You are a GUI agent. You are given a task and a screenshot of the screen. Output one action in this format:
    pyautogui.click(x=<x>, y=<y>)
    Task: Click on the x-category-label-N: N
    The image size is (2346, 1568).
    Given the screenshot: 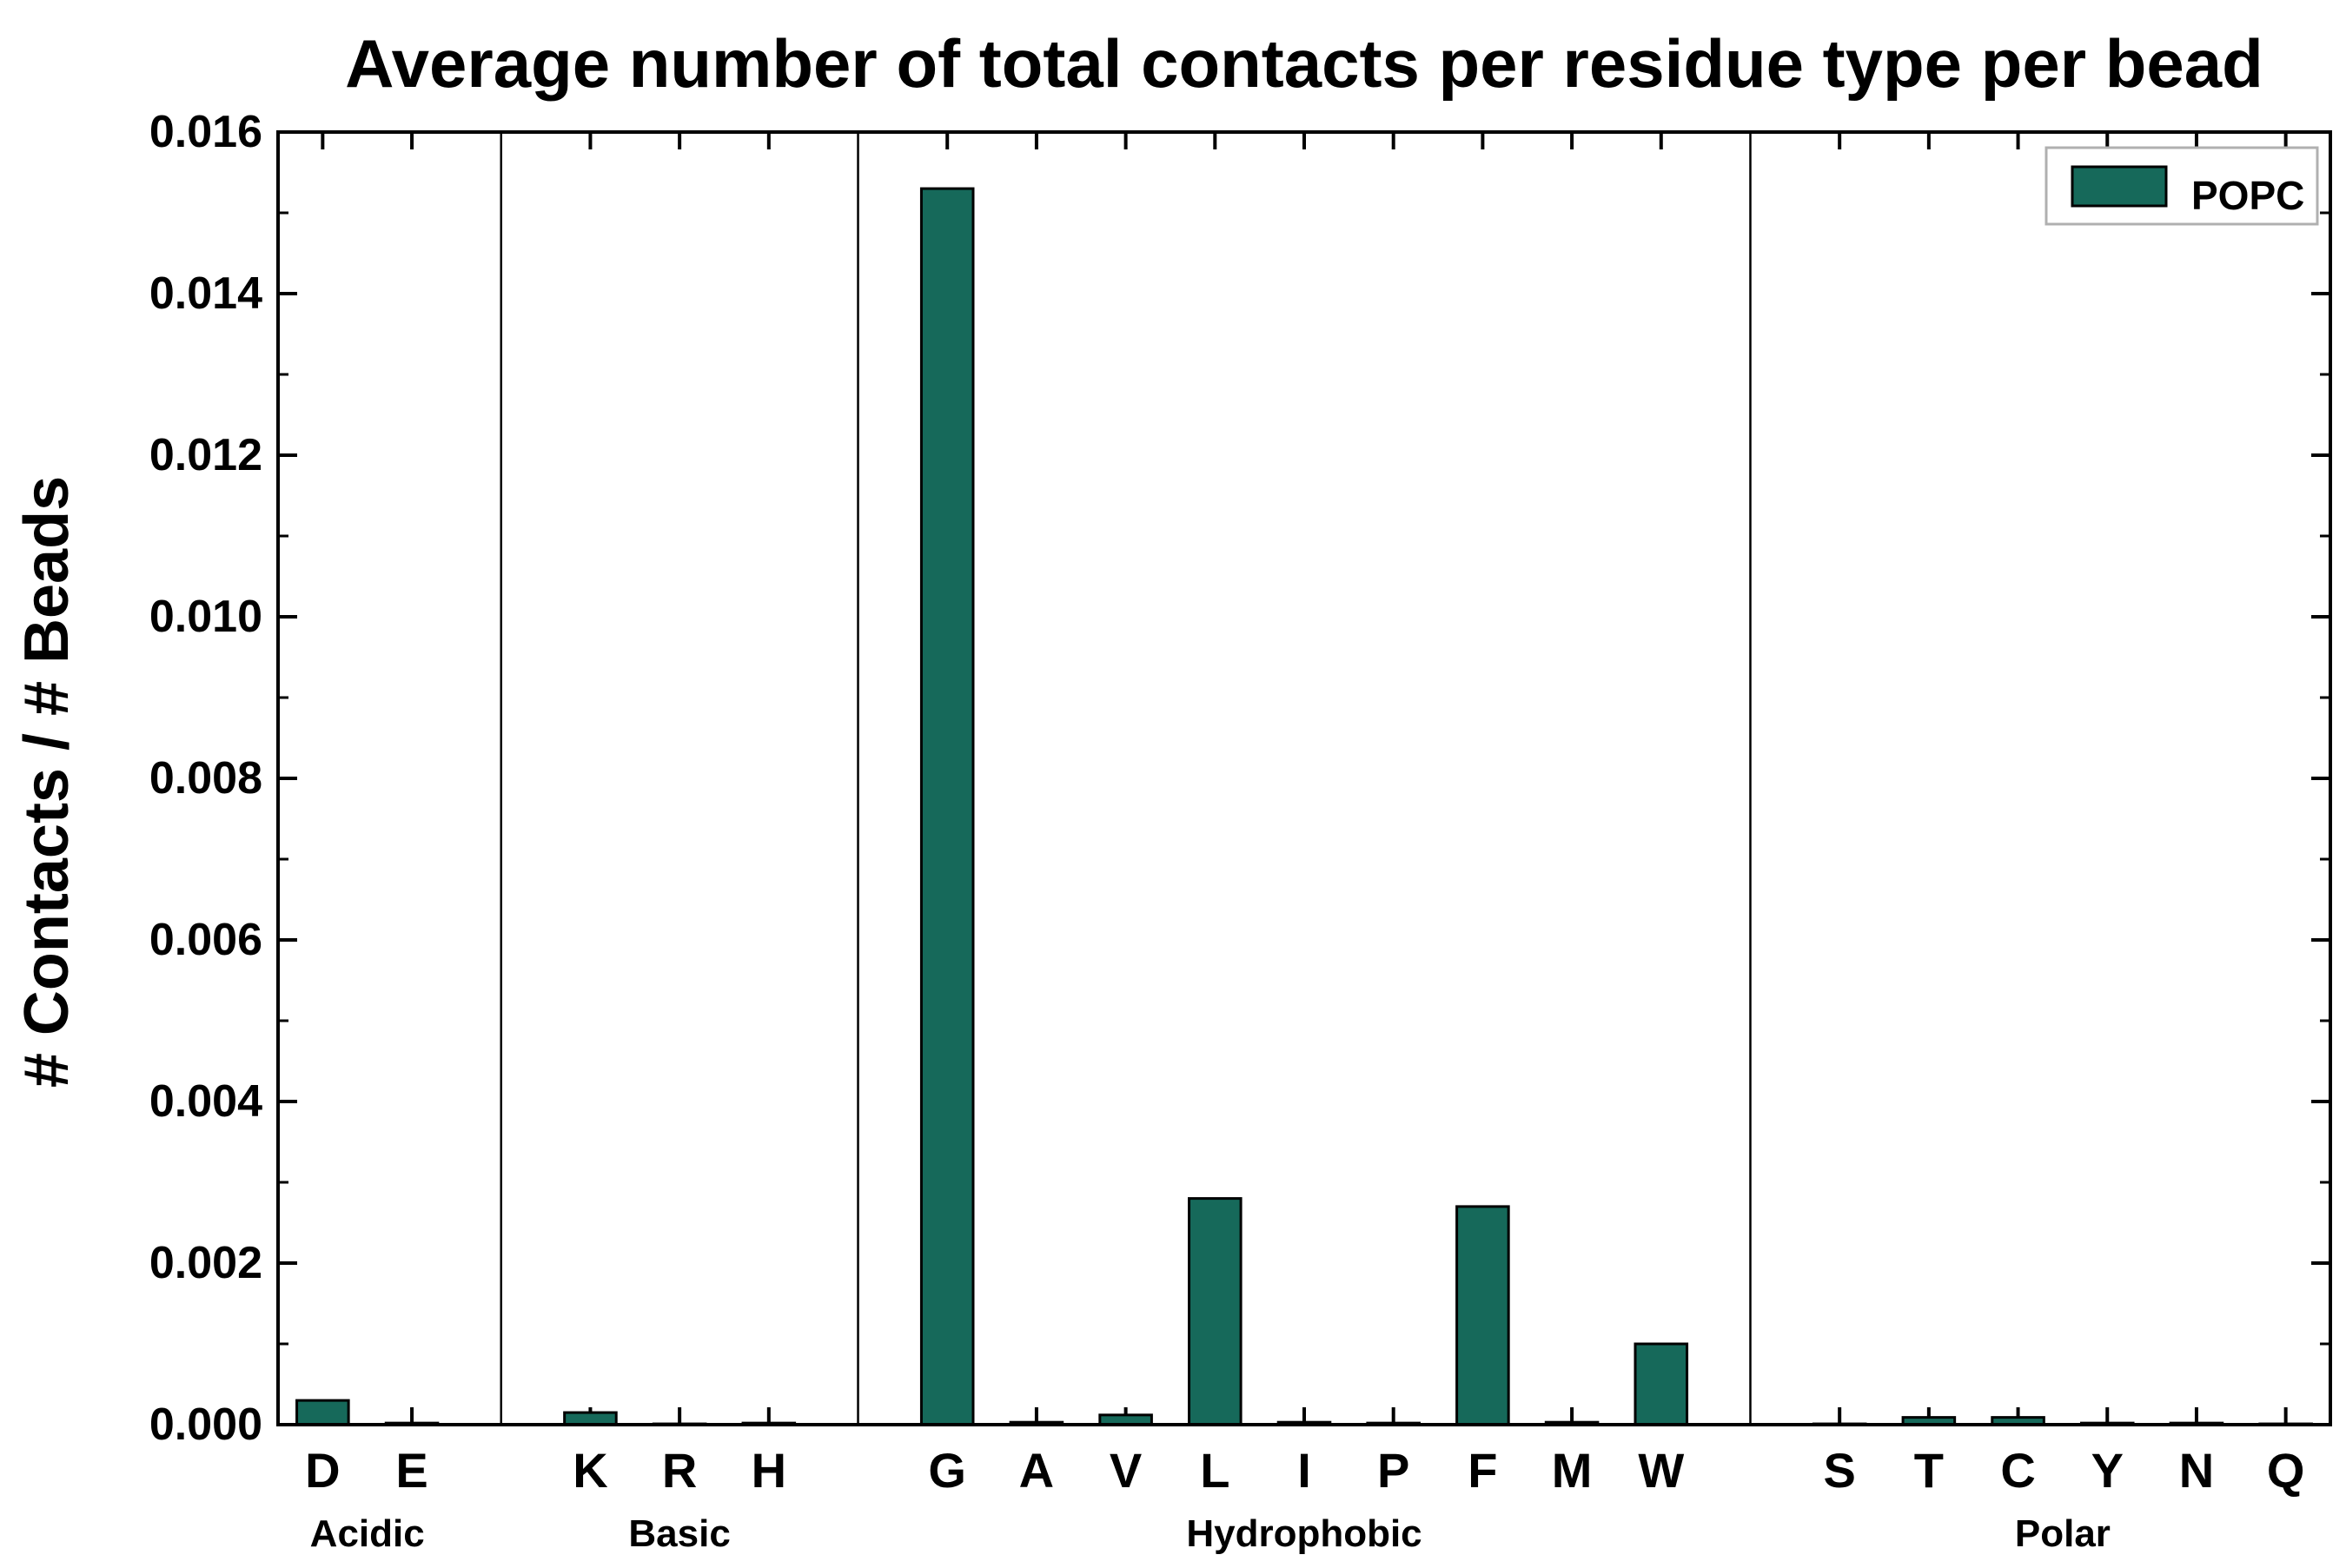 What is the action you would take?
    pyautogui.click(x=2196, y=1470)
    